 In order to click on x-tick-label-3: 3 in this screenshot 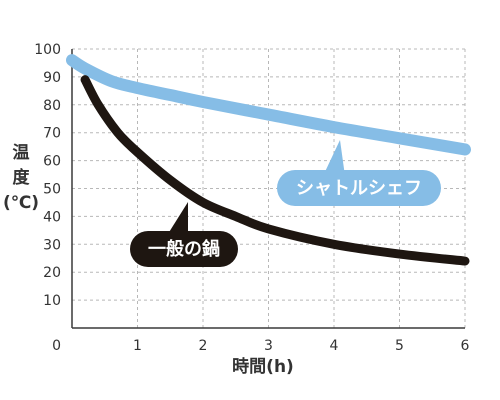, I will do `click(268, 346)`.